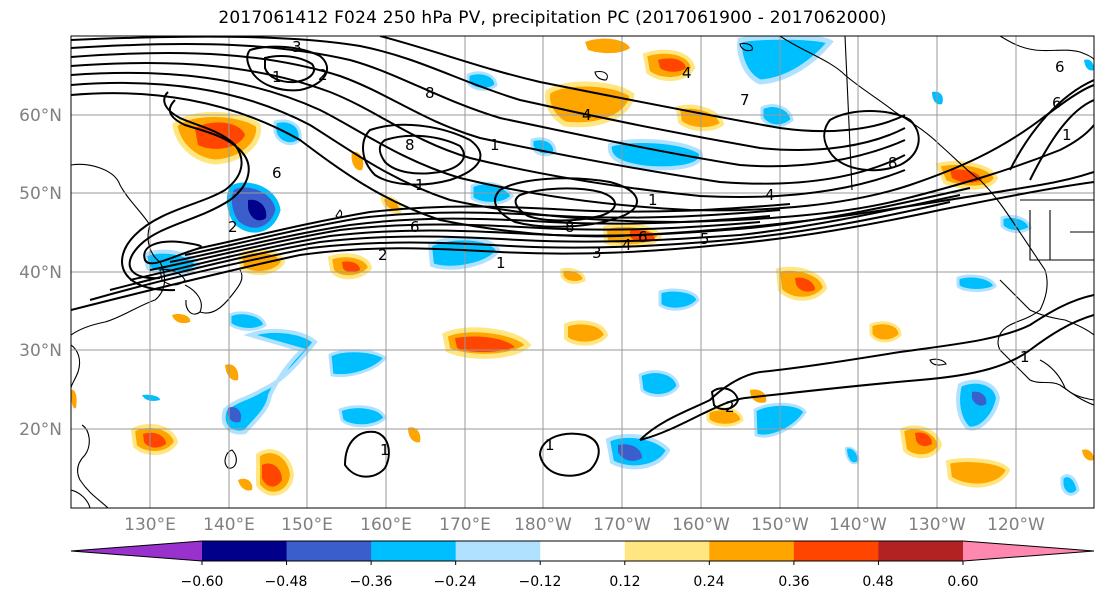  What do you see at coordinates (40, 194) in the screenshot?
I see `lat-label: 50°N` at bounding box center [40, 194].